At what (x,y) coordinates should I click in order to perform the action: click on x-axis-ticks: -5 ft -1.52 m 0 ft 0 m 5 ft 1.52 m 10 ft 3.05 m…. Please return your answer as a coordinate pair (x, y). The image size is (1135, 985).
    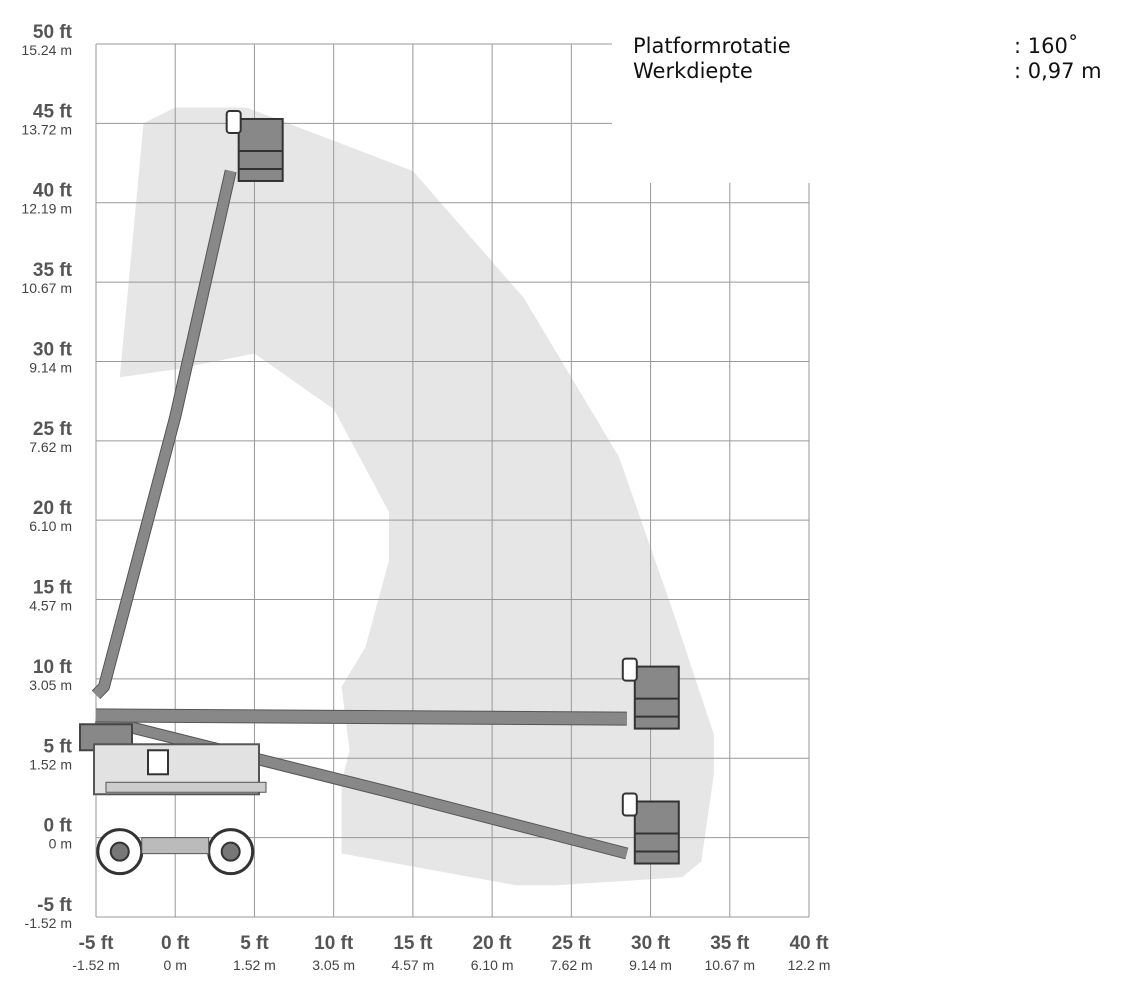
    Looking at the image, I should click on (451, 953).